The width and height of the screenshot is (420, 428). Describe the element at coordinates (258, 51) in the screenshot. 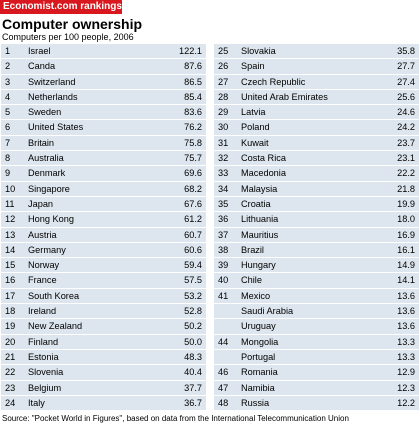

I see `country-cell: Slovakia` at that location.